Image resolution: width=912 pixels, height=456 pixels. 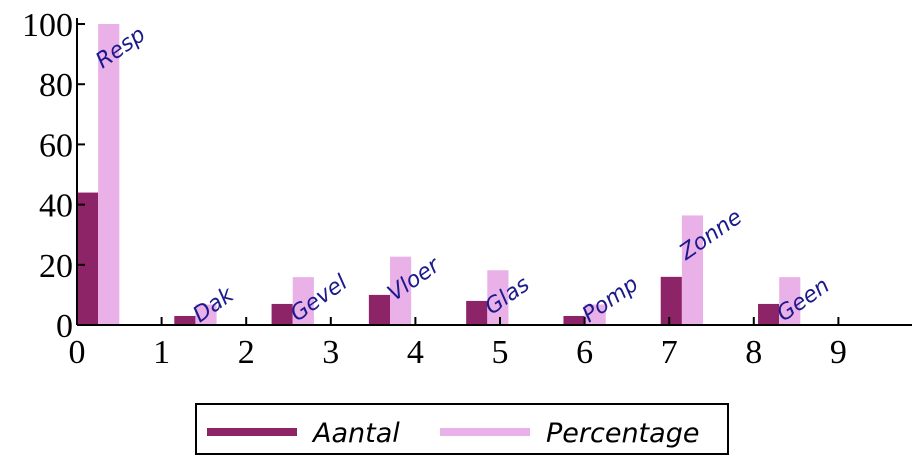 I want to click on x-tick-label: 9, so click(x=838, y=352).